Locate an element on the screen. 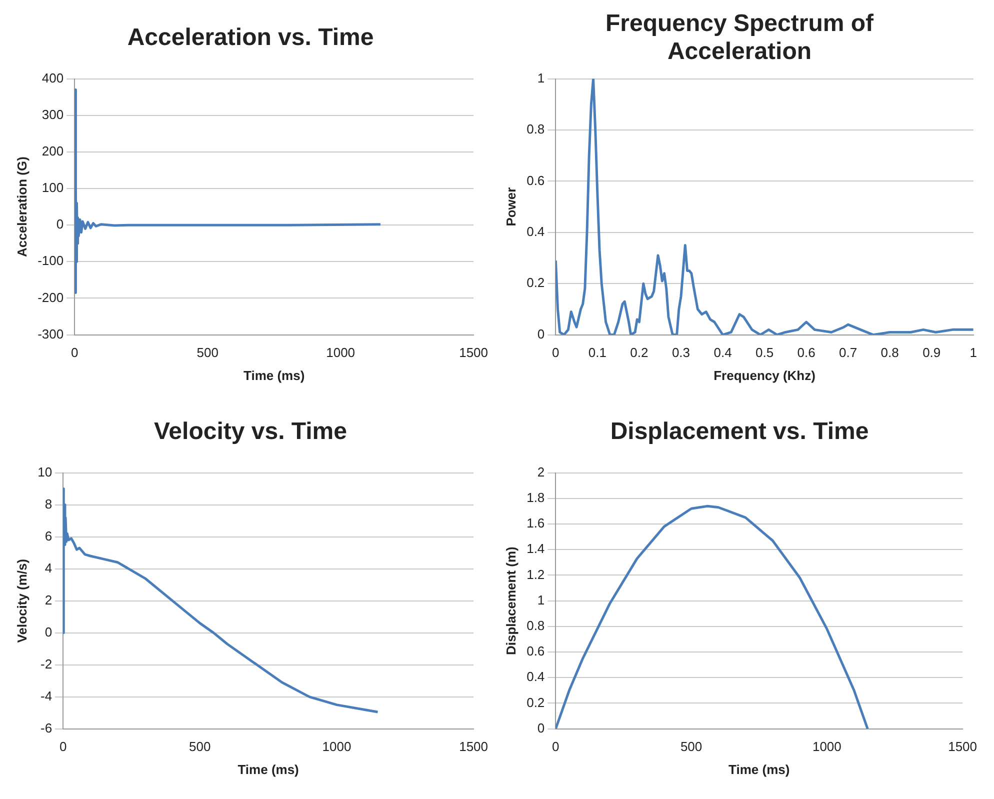 This screenshot has width=994, height=799. y-tick-label: 4 is located at coordinates (48, 568).